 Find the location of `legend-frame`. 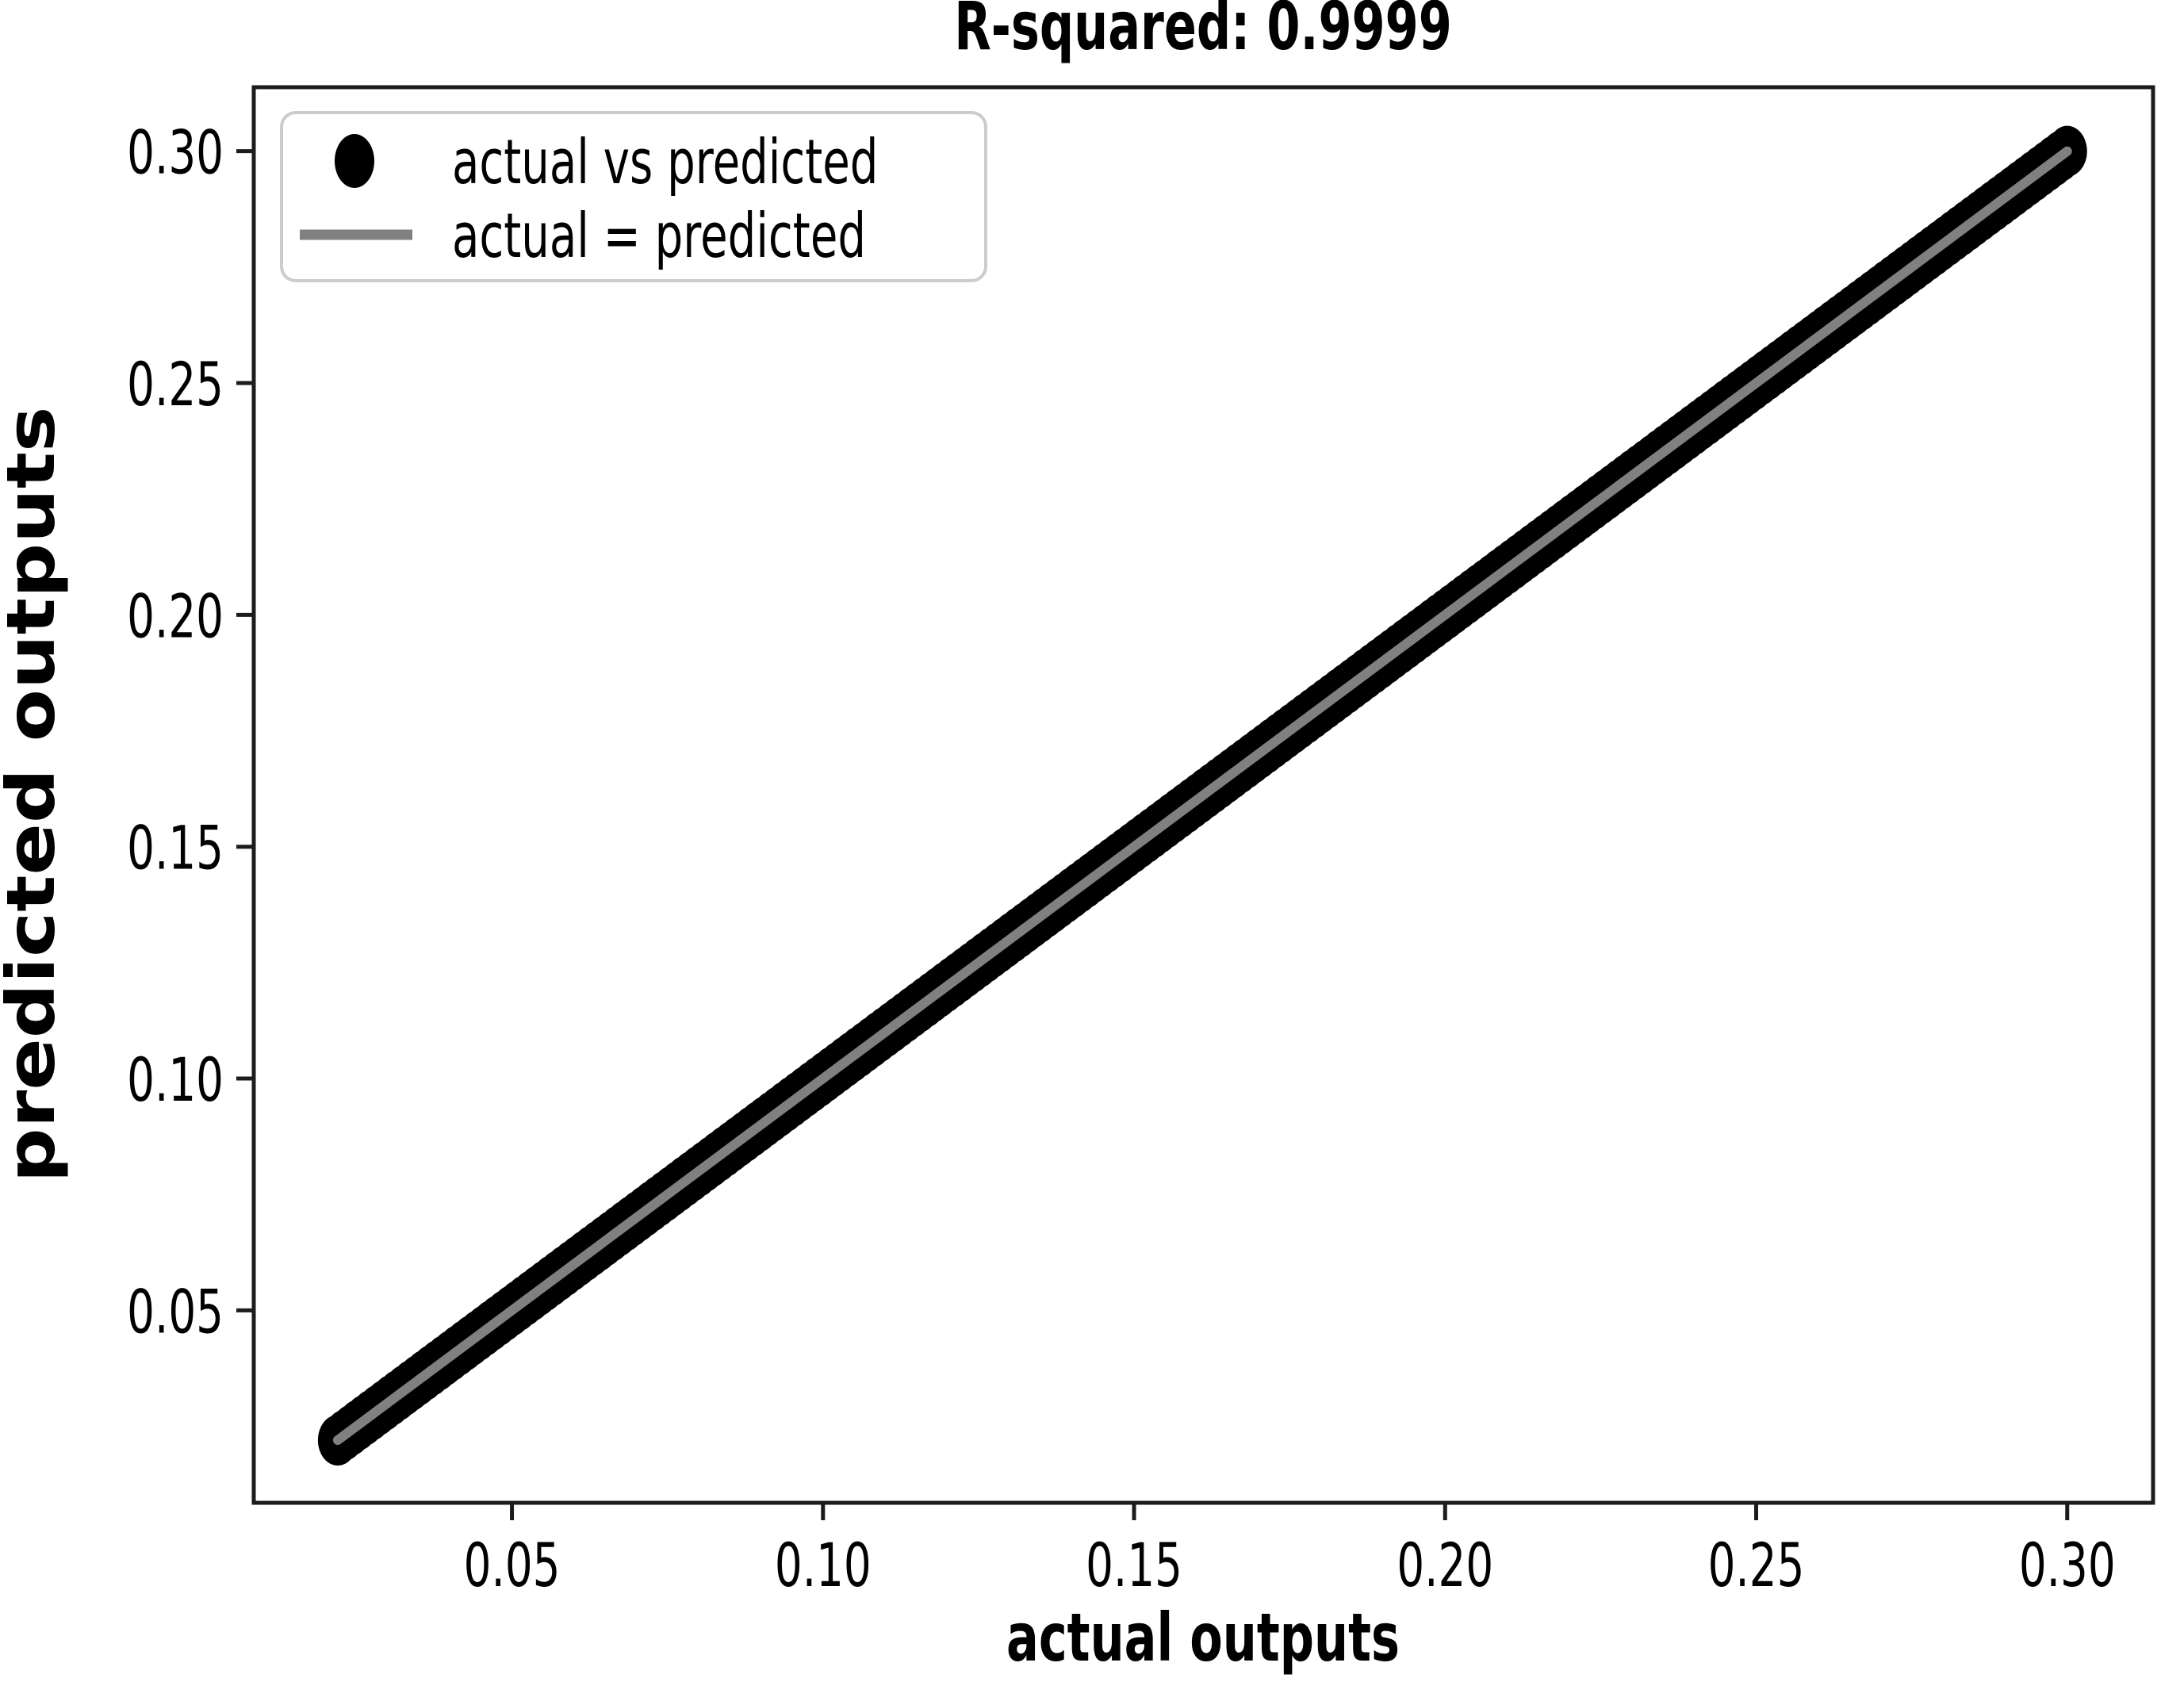

legend-frame is located at coordinates (633, 196).